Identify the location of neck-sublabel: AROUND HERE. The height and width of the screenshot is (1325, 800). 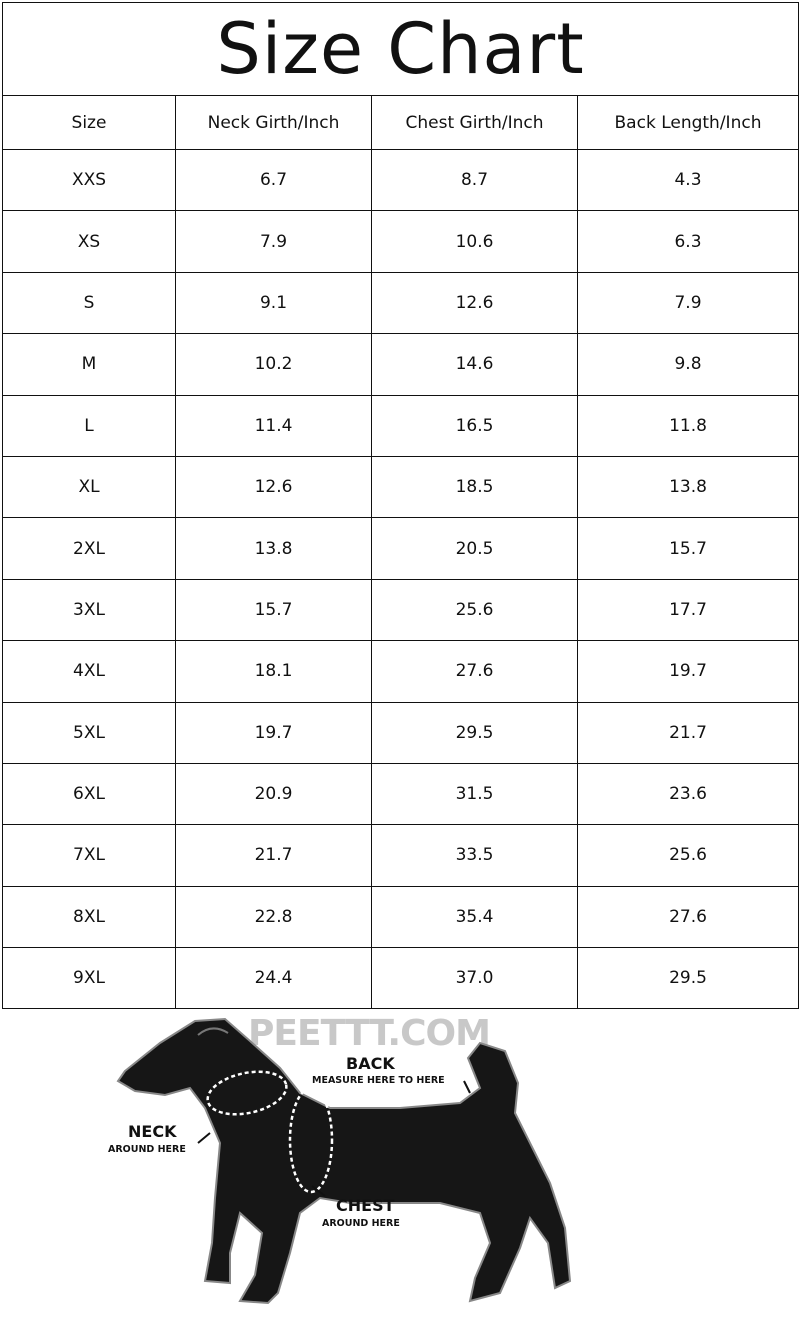
(147, 1149).